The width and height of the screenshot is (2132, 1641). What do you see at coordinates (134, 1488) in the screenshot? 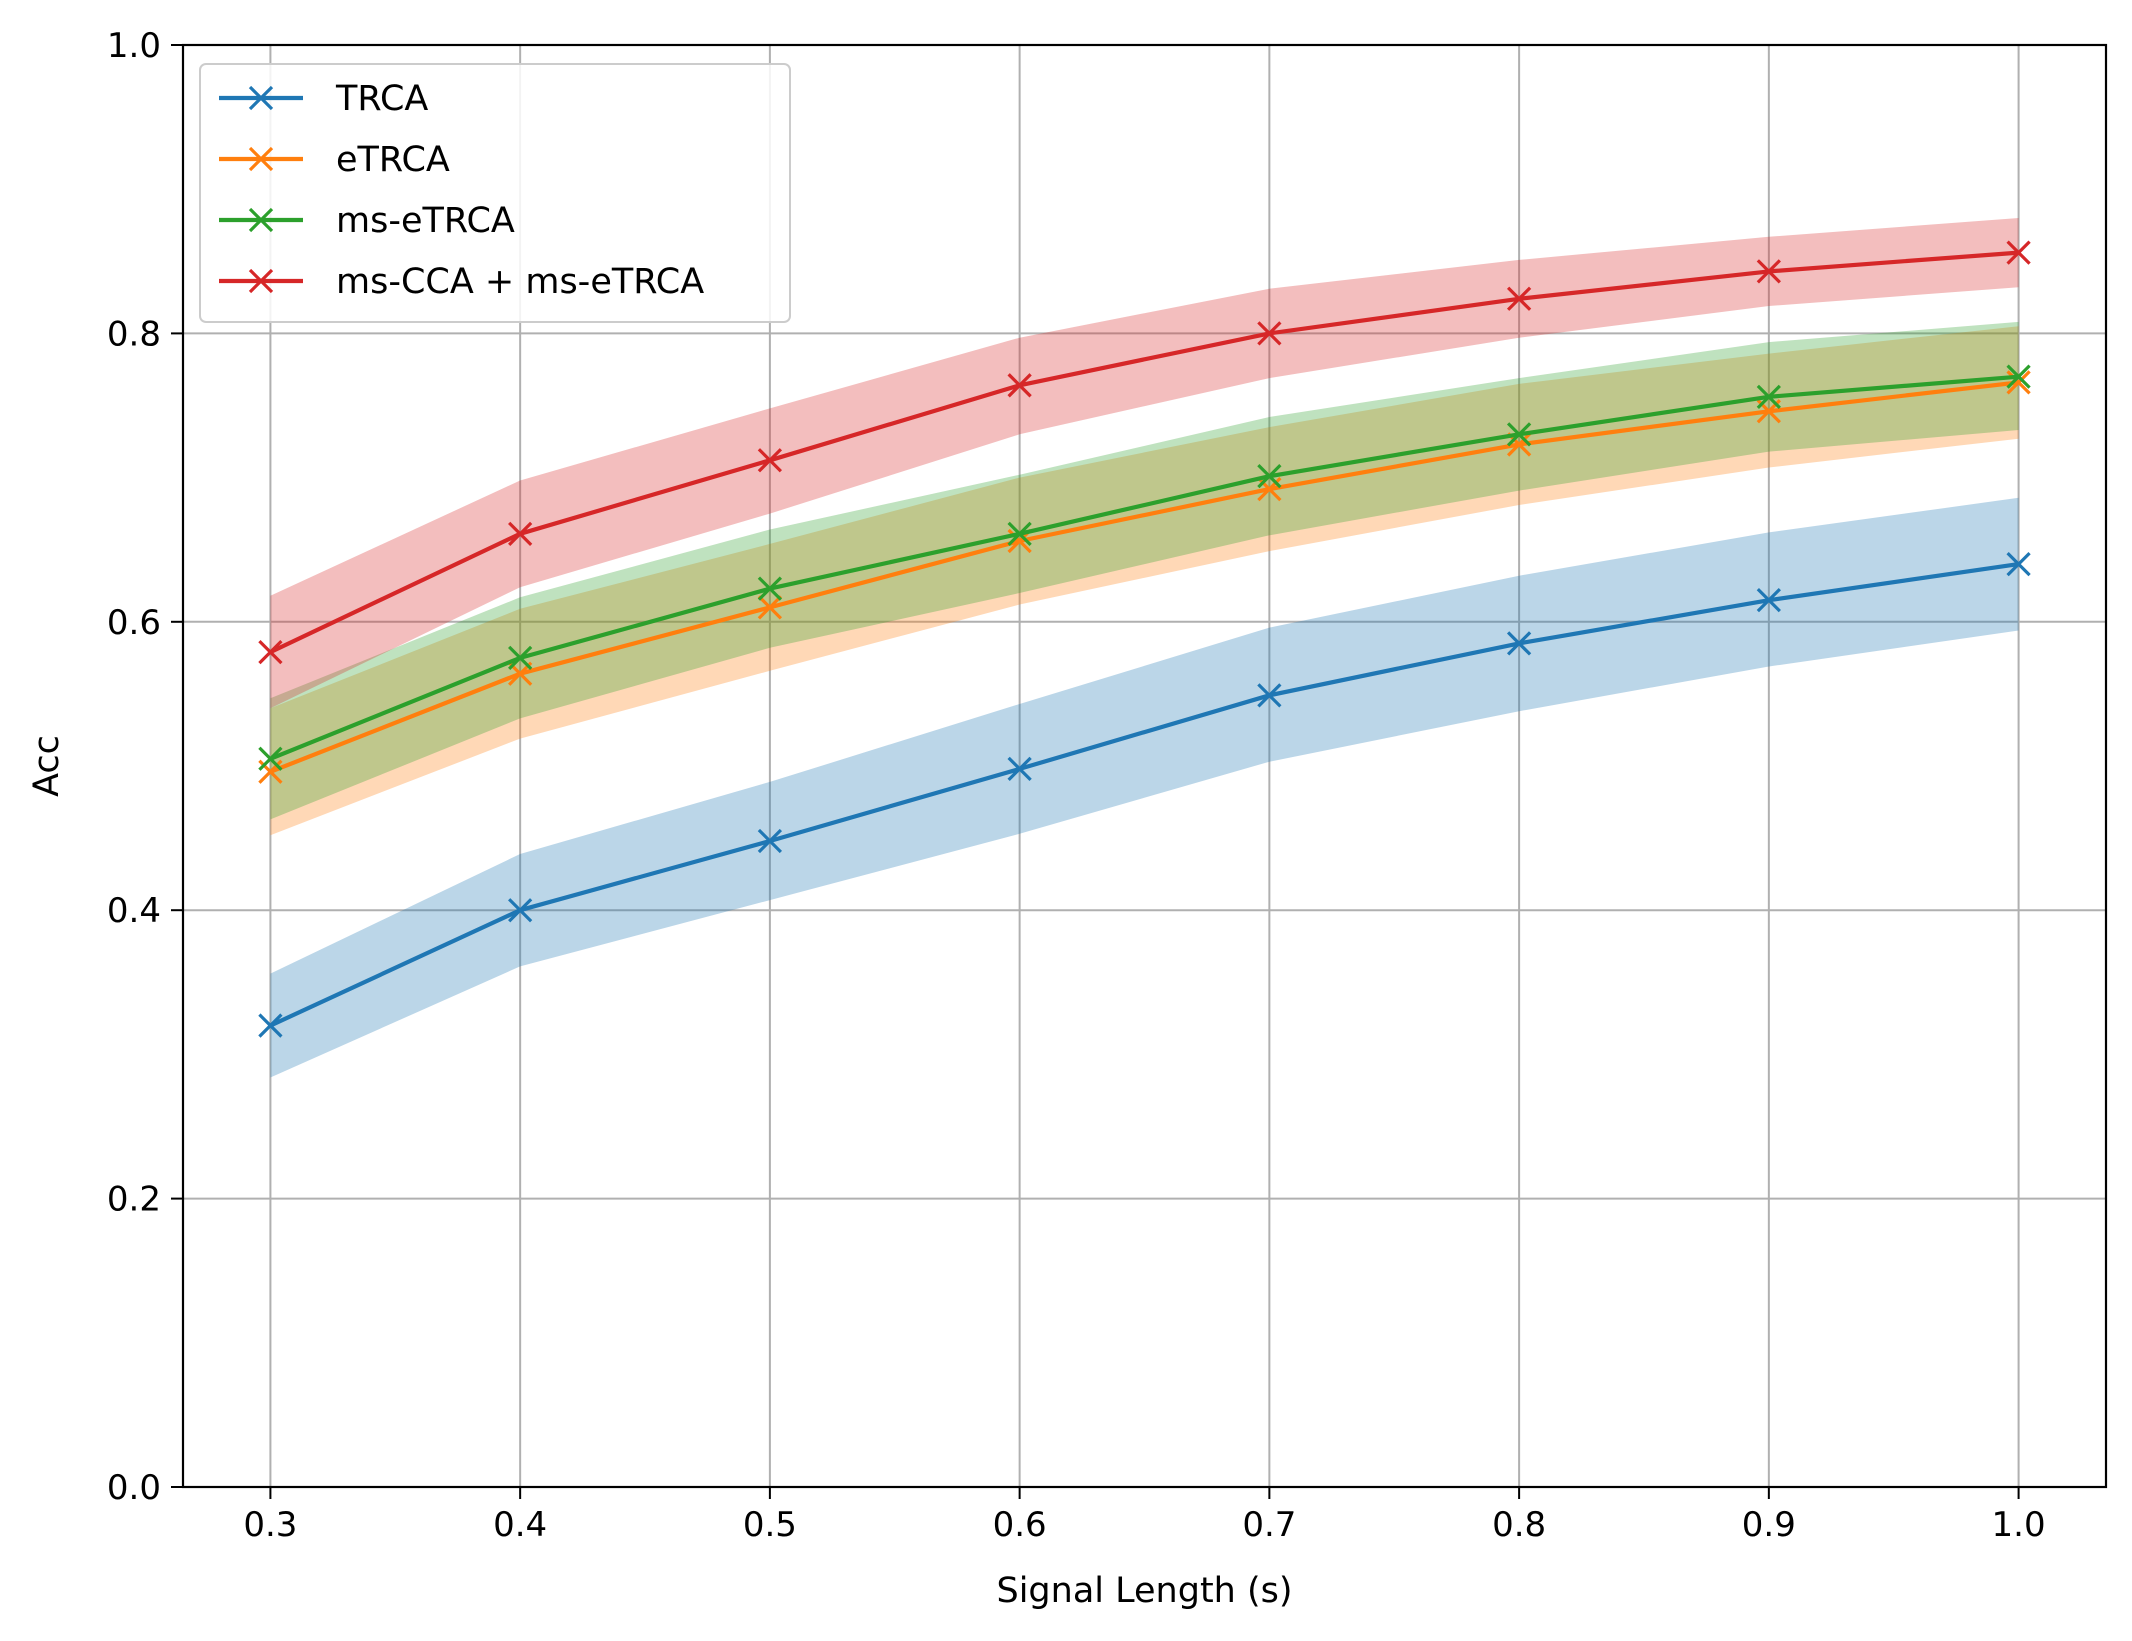
I see `y-tick-label: 0.0` at bounding box center [134, 1488].